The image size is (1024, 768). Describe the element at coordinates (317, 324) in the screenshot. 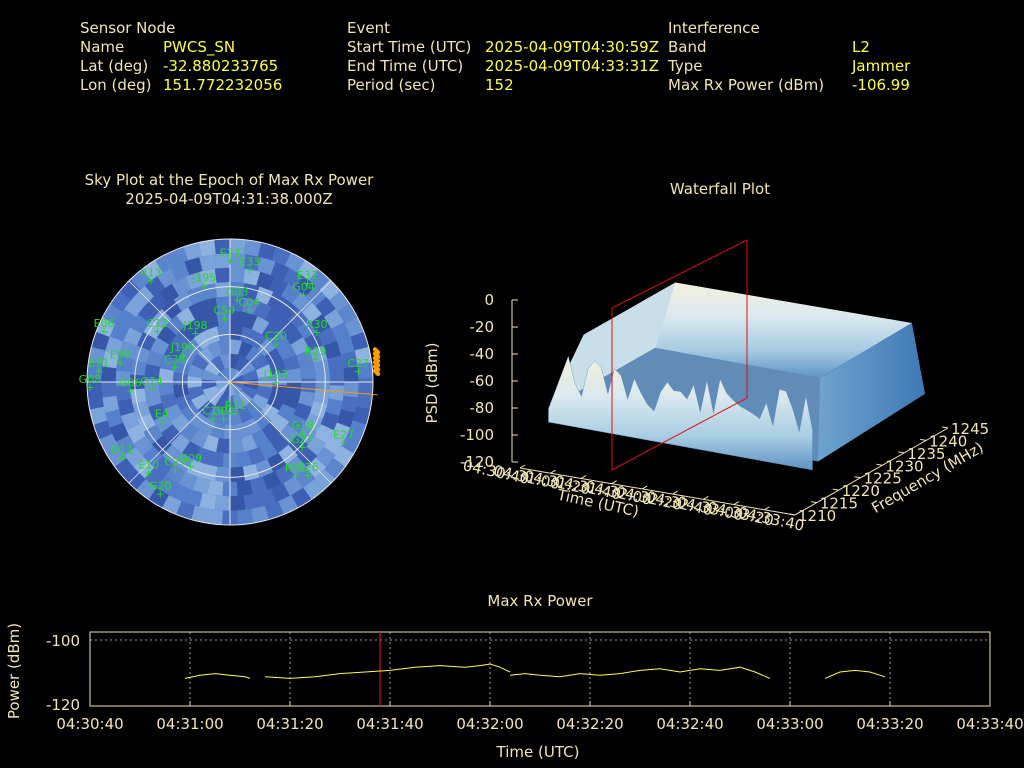

I see `satellite-label: R30` at that location.